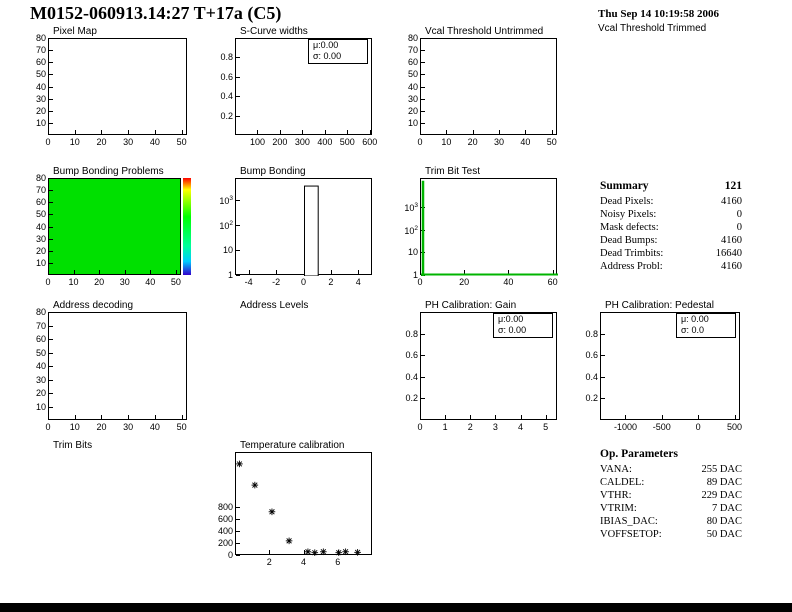 Image resolution: width=792 pixels, height=612 pixels. What do you see at coordinates (326, 45) in the screenshot?
I see `stat-line: μ:0.00` at bounding box center [326, 45].